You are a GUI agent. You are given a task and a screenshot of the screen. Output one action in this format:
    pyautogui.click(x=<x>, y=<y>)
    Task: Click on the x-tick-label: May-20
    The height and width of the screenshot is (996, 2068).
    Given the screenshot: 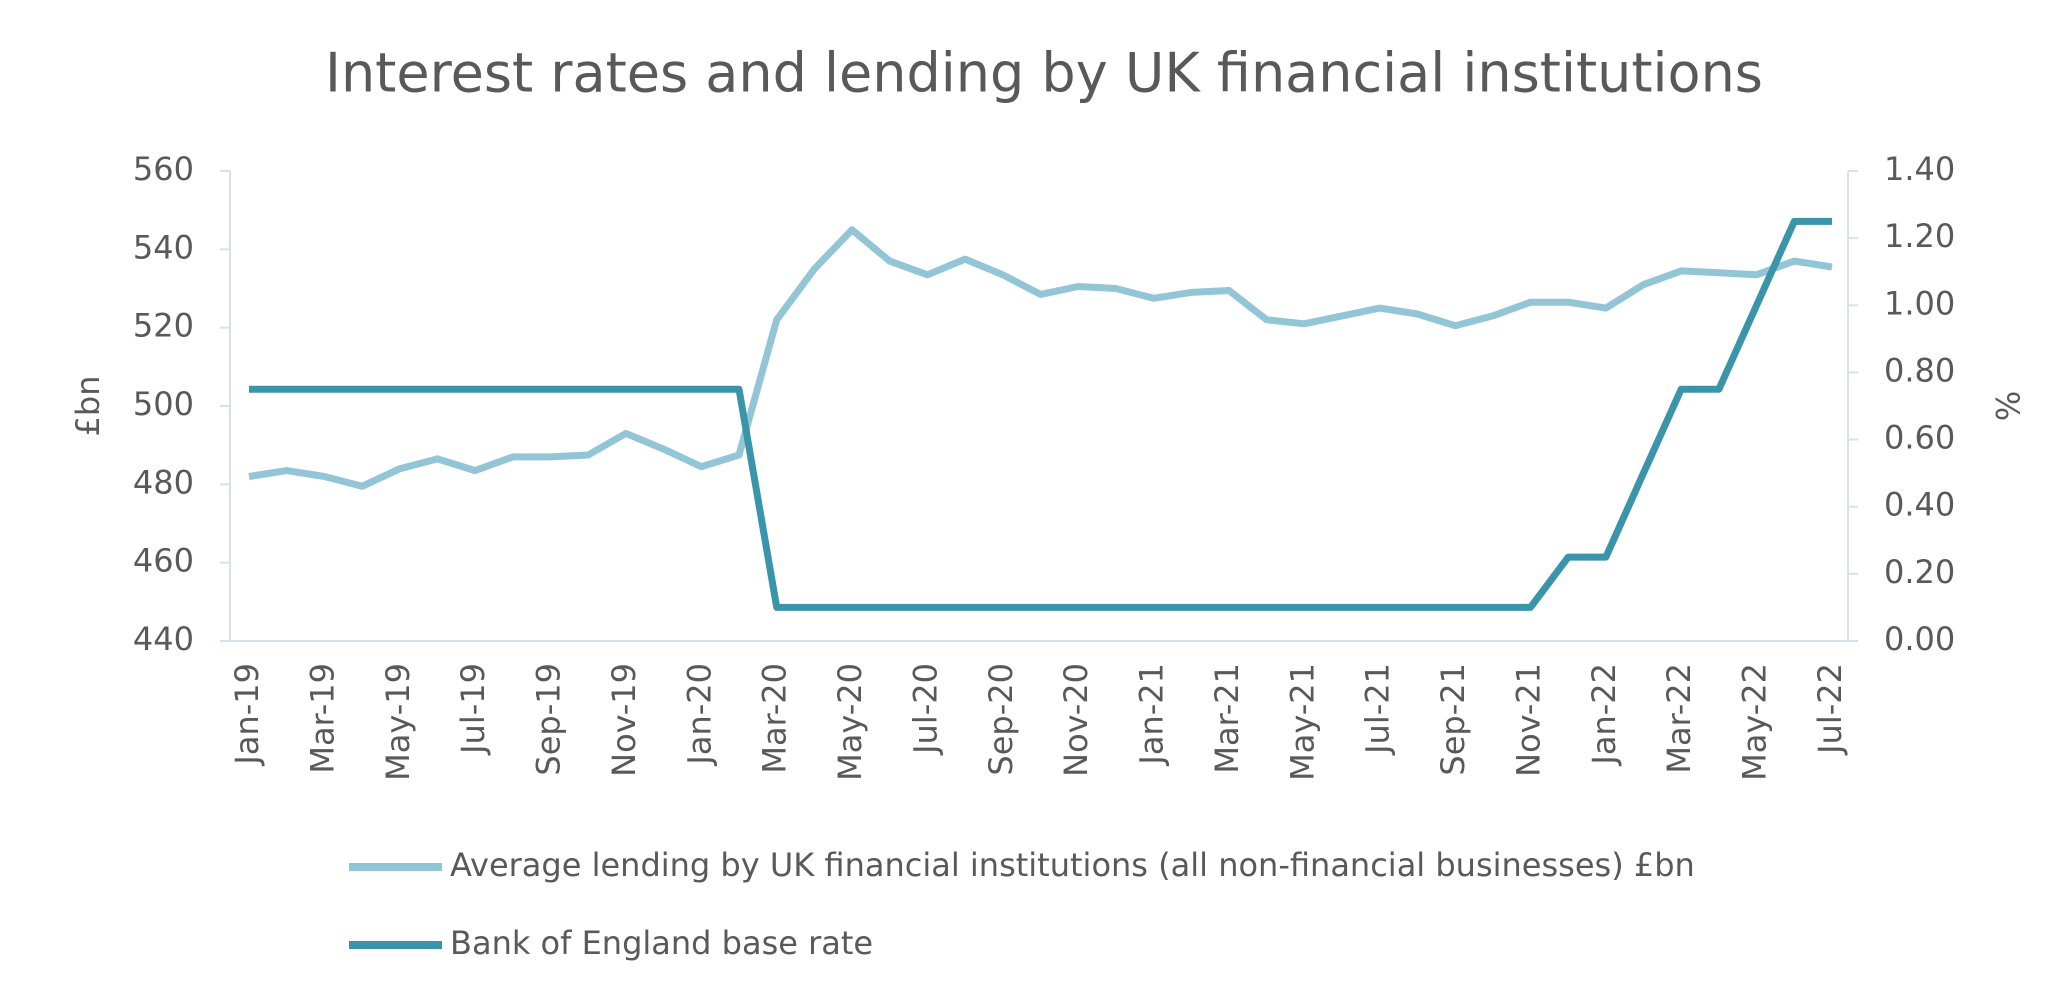 What is the action you would take?
    pyautogui.click(x=850, y=722)
    